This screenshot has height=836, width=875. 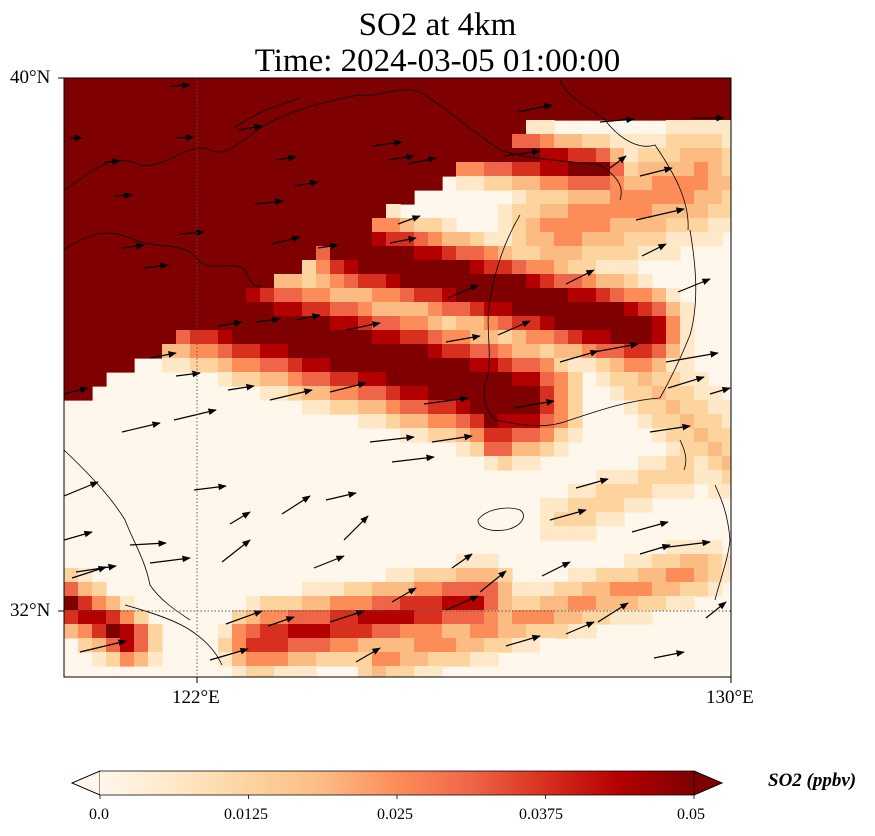 What do you see at coordinates (397, 783) in the screenshot?
I see `colorbar-bar` at bounding box center [397, 783].